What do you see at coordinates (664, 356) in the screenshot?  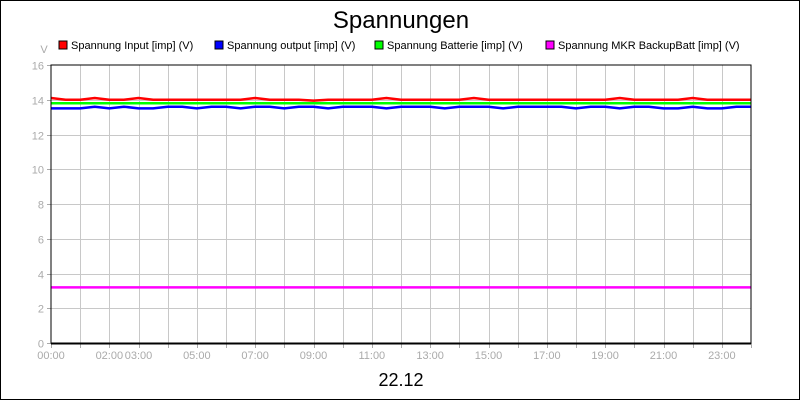 I see `x-tick-label: 21:00` at bounding box center [664, 356].